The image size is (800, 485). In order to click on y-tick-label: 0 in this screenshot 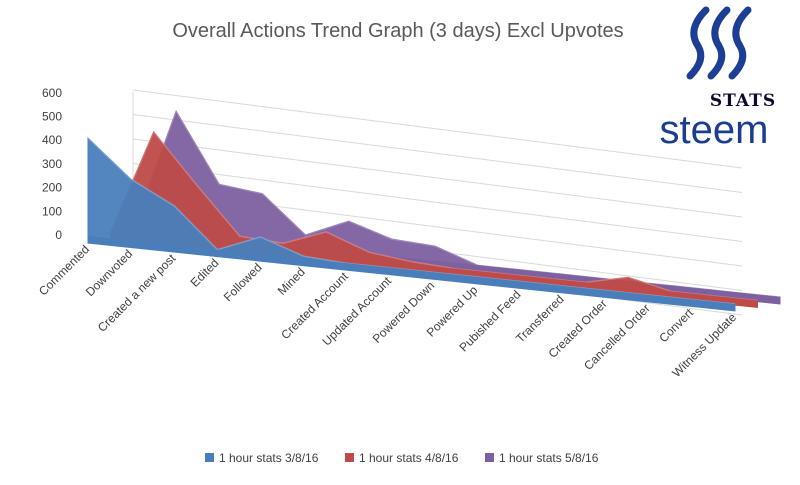, I will do `click(58, 235)`.